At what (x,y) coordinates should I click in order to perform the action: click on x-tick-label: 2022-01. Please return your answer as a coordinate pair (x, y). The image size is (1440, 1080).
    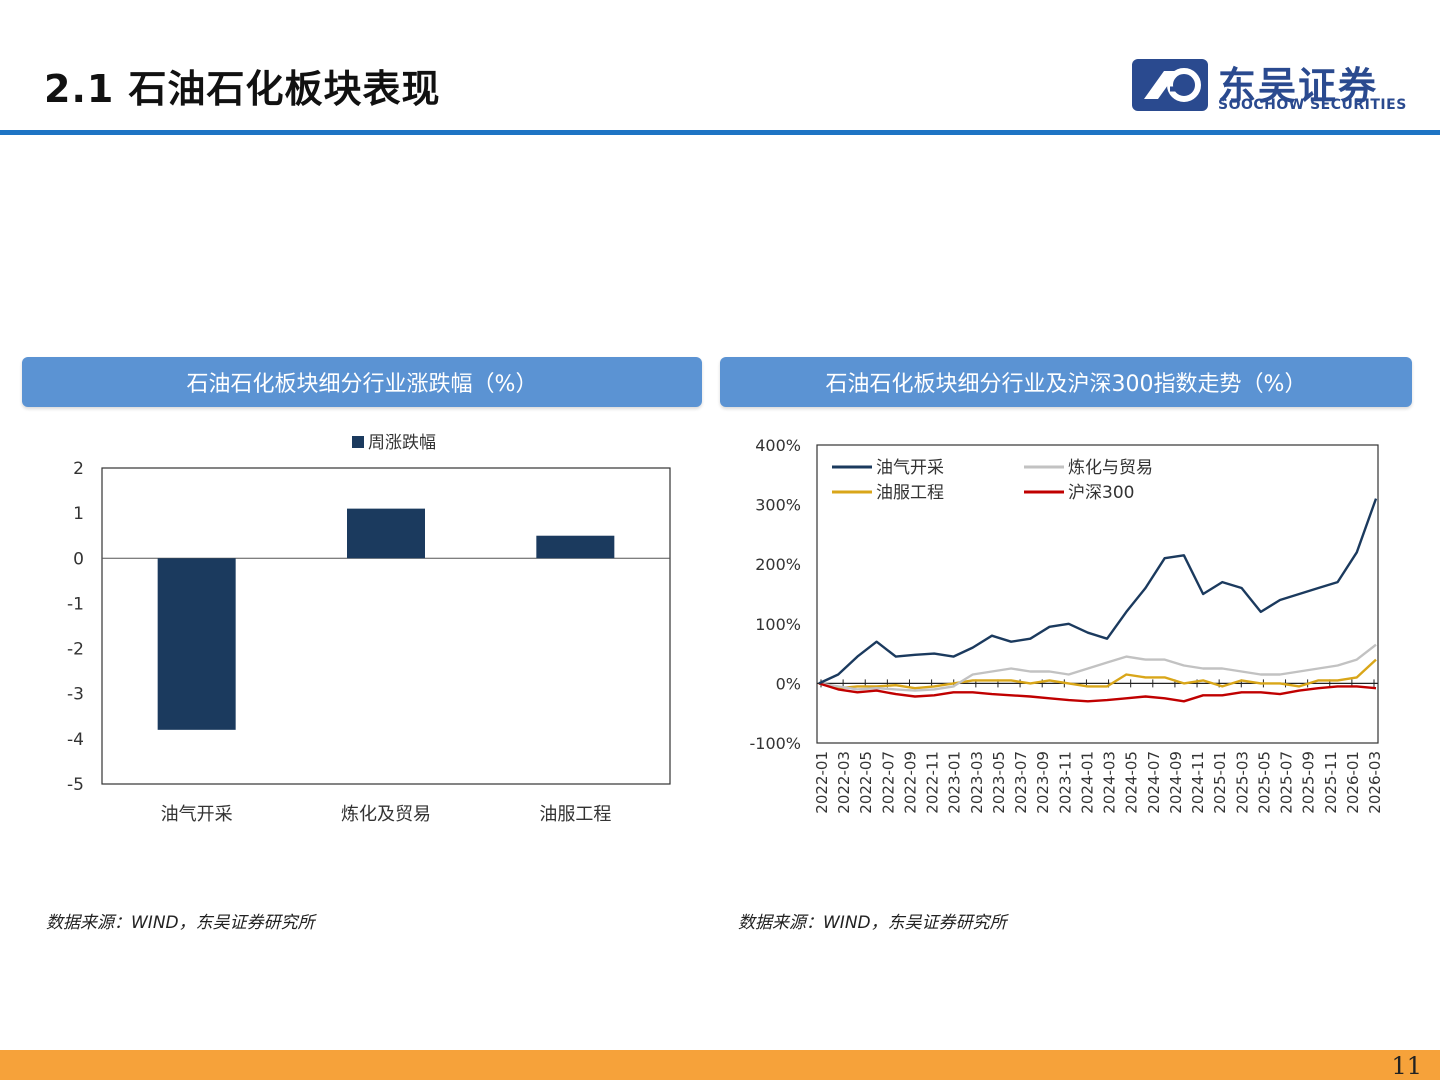
    Looking at the image, I should click on (822, 782).